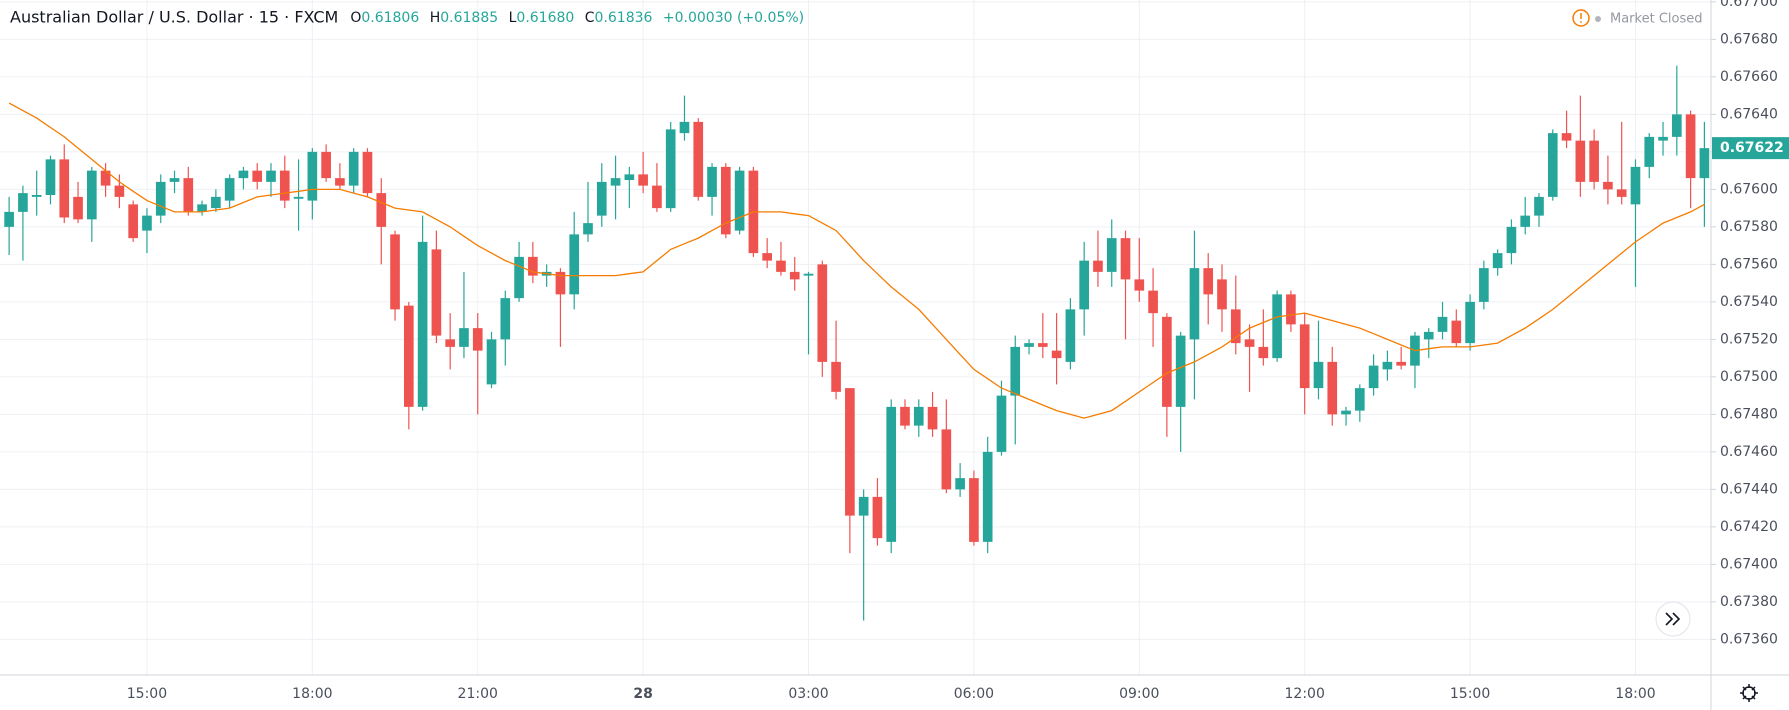 This screenshot has height=710, width=1789. Describe the element at coordinates (390, 18) in the screenshot. I see `open-value: 0.61806` at that location.